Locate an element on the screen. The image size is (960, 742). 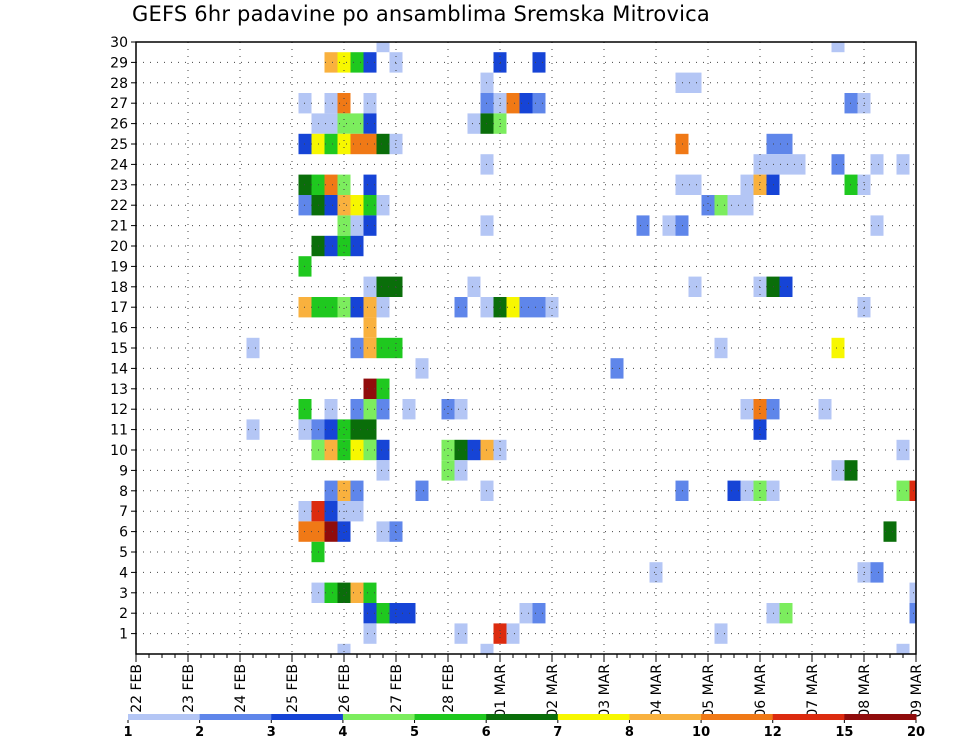
x-tick-label: 06 MAR is located at coordinates (761, 691).